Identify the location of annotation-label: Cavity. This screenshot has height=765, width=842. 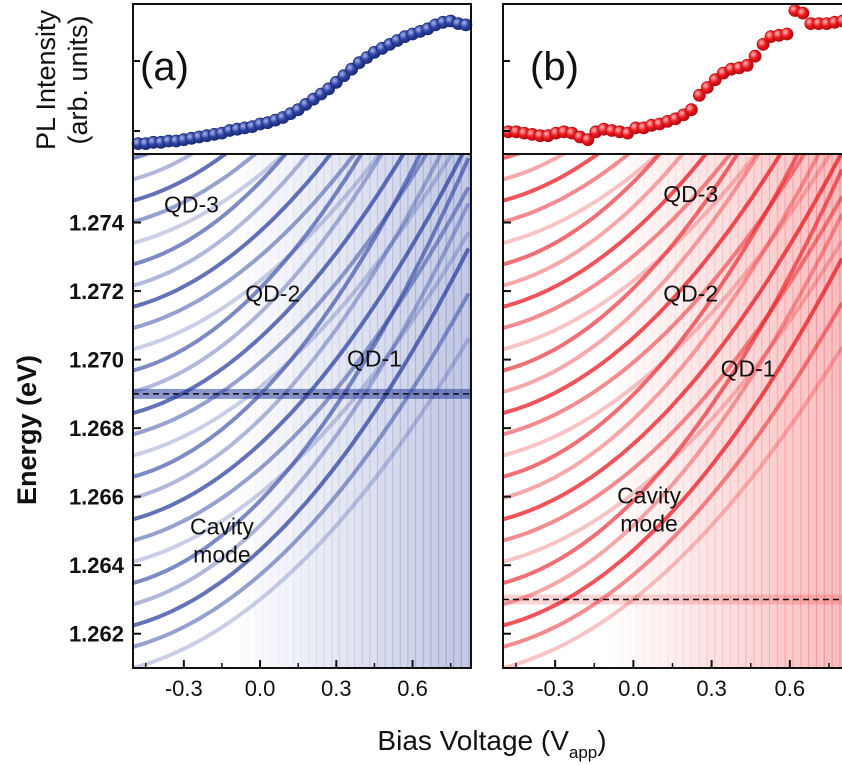
(649, 496).